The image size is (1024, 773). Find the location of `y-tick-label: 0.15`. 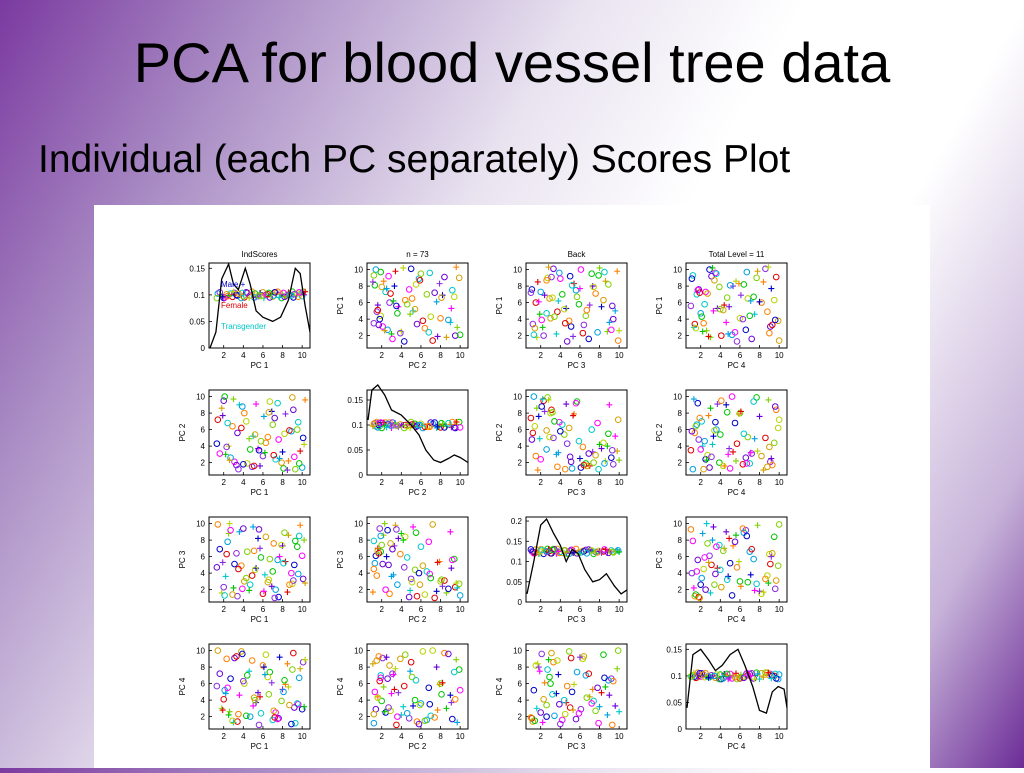

y-tick-label: 0.15 is located at coordinates (514, 541).